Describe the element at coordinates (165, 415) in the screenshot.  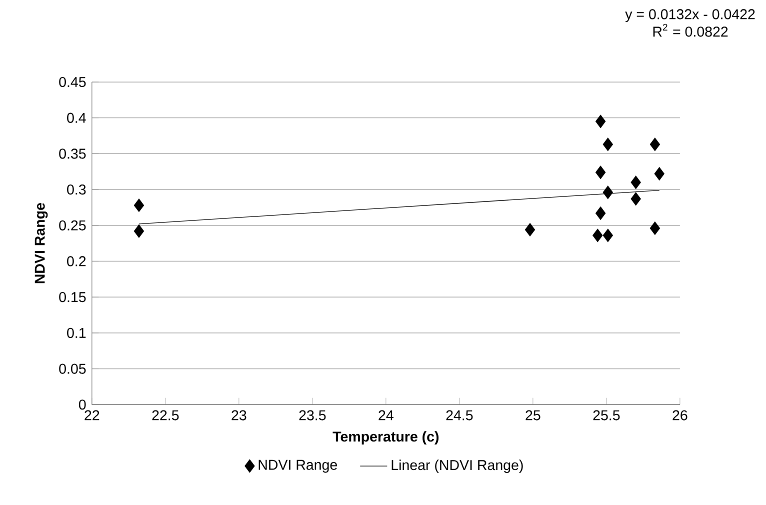
I see `x-tick-label: 22.5` at that location.